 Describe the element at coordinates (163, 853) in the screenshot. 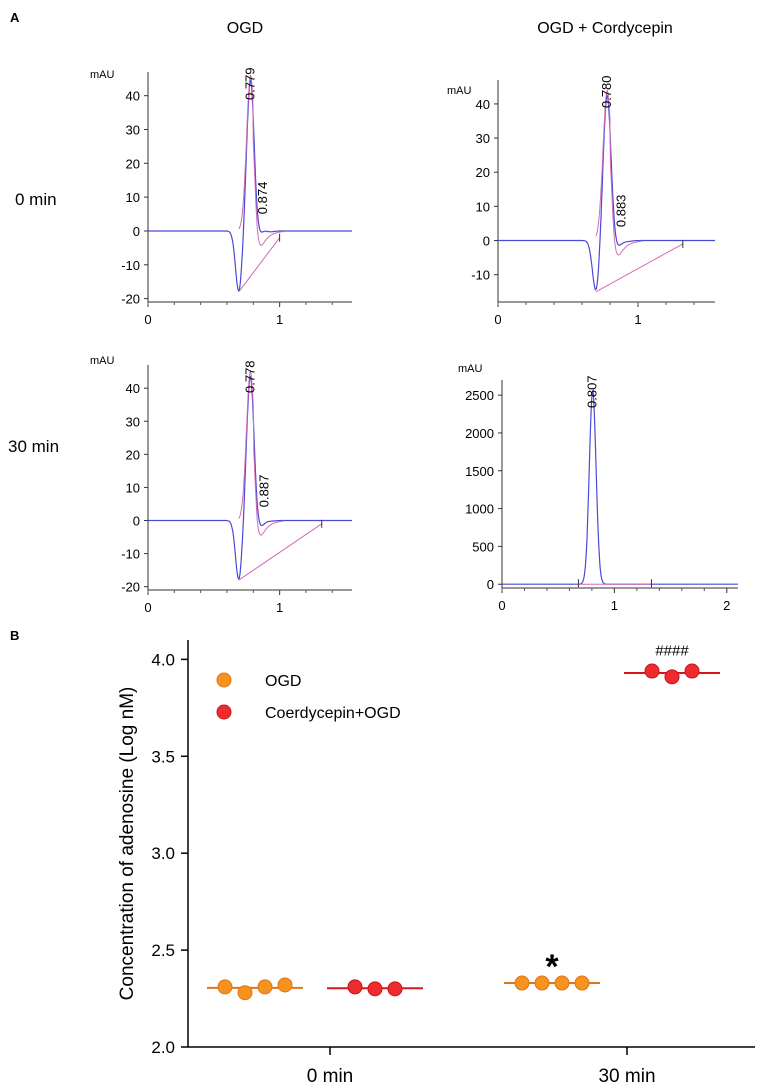

I see `y-tick-label: 3.0` at that location.